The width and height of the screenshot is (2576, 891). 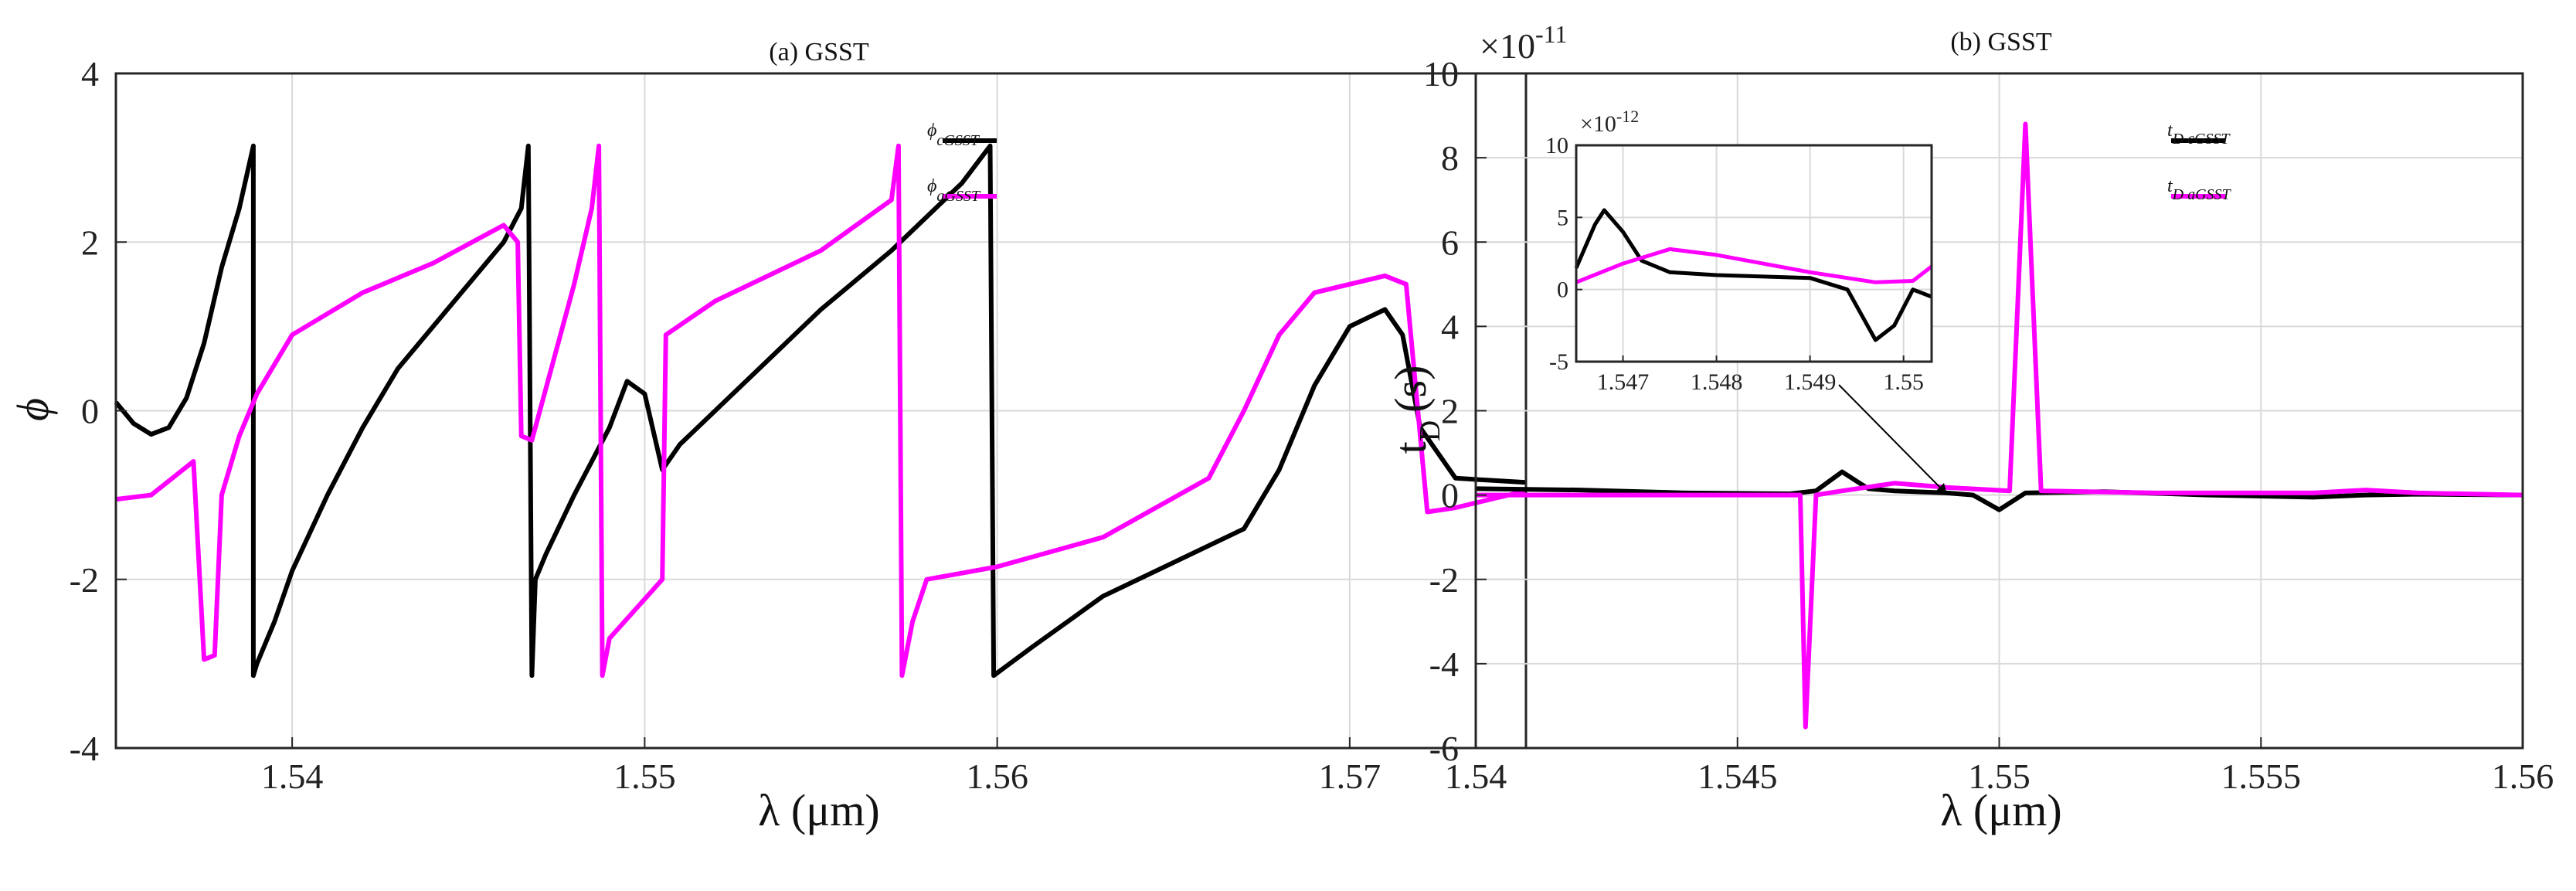 What do you see at coordinates (1717, 382) in the screenshot?
I see `x-tick-label: 1.548` at bounding box center [1717, 382].